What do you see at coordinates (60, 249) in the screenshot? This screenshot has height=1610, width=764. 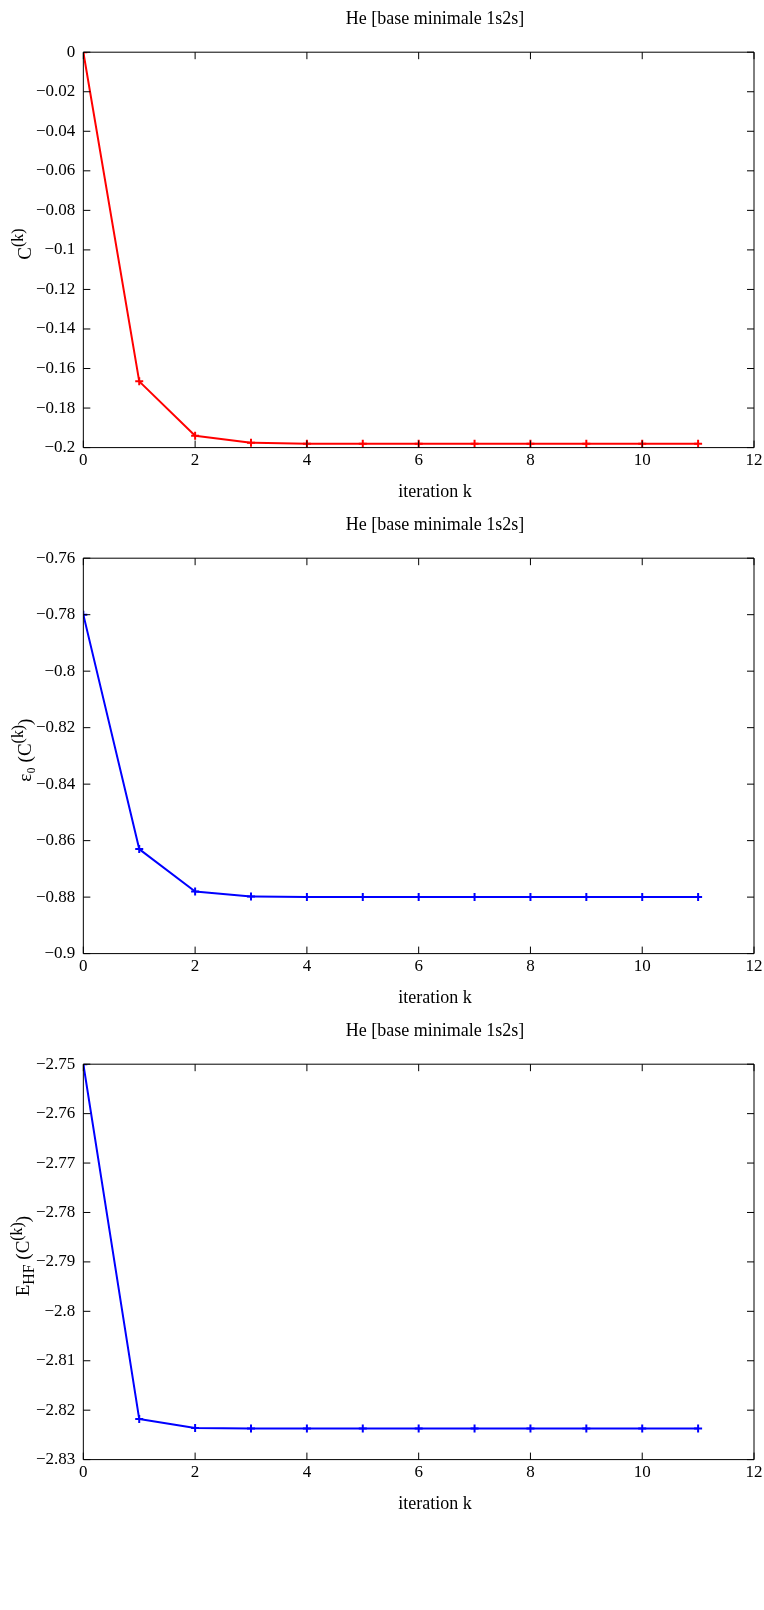 I see `y-tick-label: −0.1` at bounding box center [60, 249].